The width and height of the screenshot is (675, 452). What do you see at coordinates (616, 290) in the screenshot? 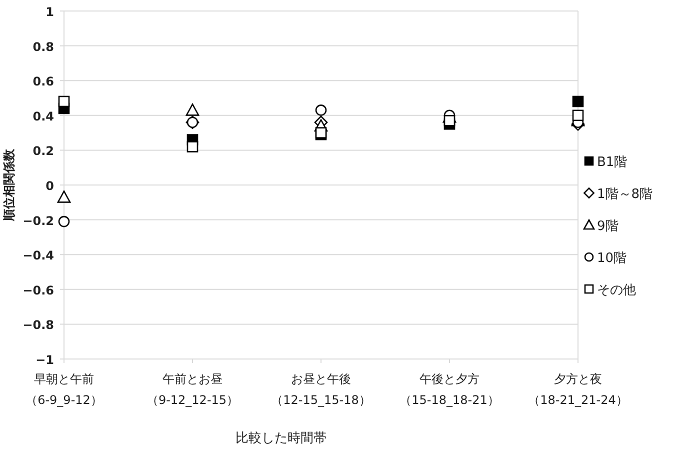
I see `legend-label: その他` at bounding box center [616, 290].